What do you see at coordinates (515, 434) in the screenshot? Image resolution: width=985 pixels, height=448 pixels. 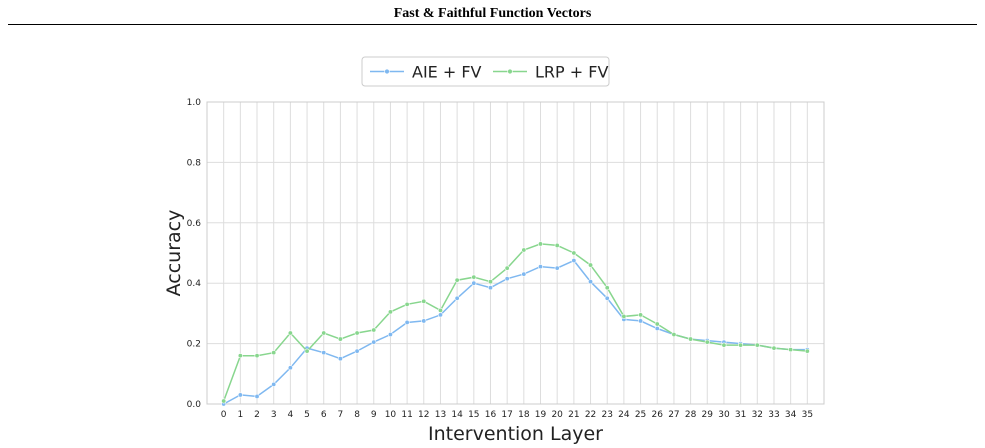 I see `x-axis-label: Intervention Layer` at bounding box center [515, 434].